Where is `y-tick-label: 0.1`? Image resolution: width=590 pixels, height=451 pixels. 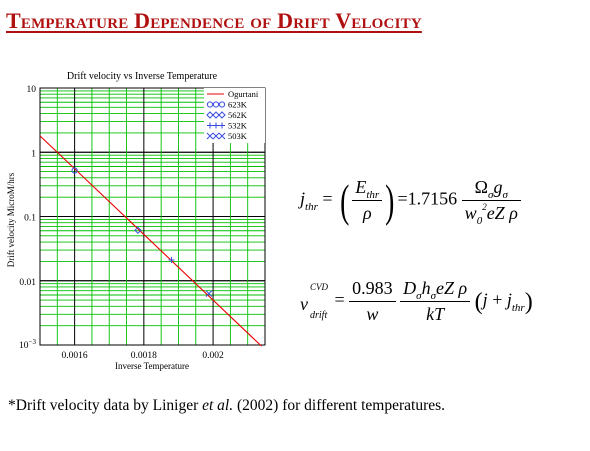 y-tick-label: 0.1 is located at coordinates (30, 219).